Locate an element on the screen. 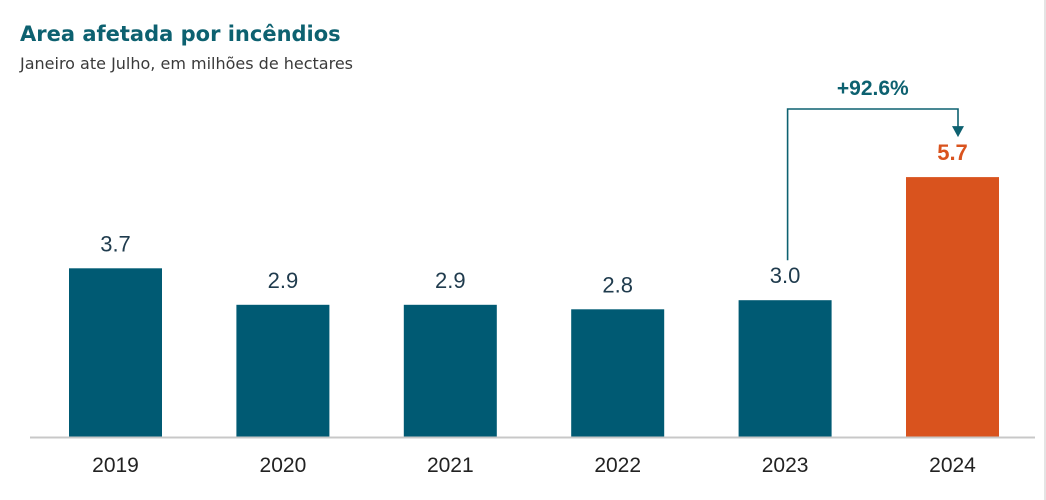 This screenshot has height=500, width=1046. chart-title: Area afetada por incêndios is located at coordinates (180, 34).